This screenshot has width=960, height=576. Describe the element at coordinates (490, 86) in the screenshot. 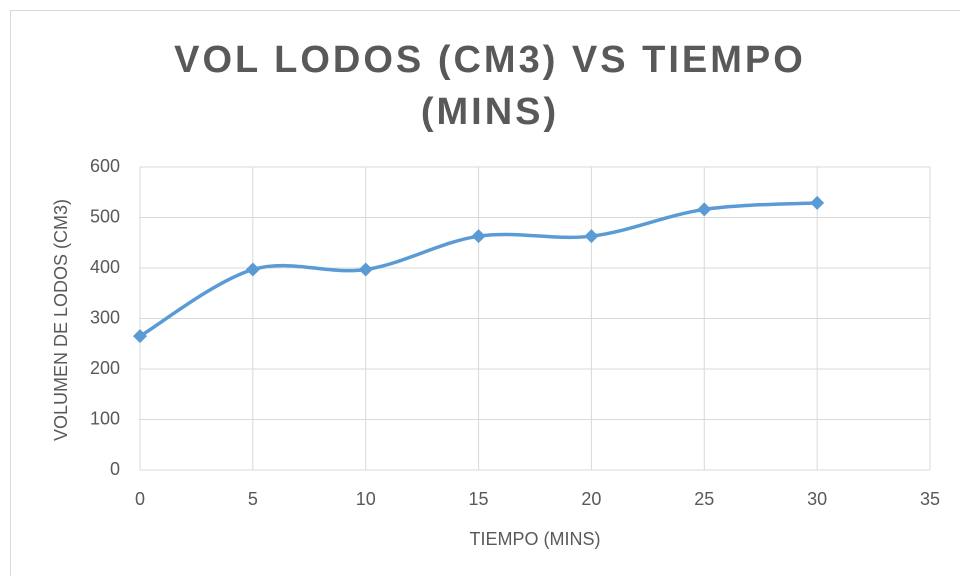

I see `chart-title: VOL LODOS (CM3) VS TIEMPO (MINS)` at that location.